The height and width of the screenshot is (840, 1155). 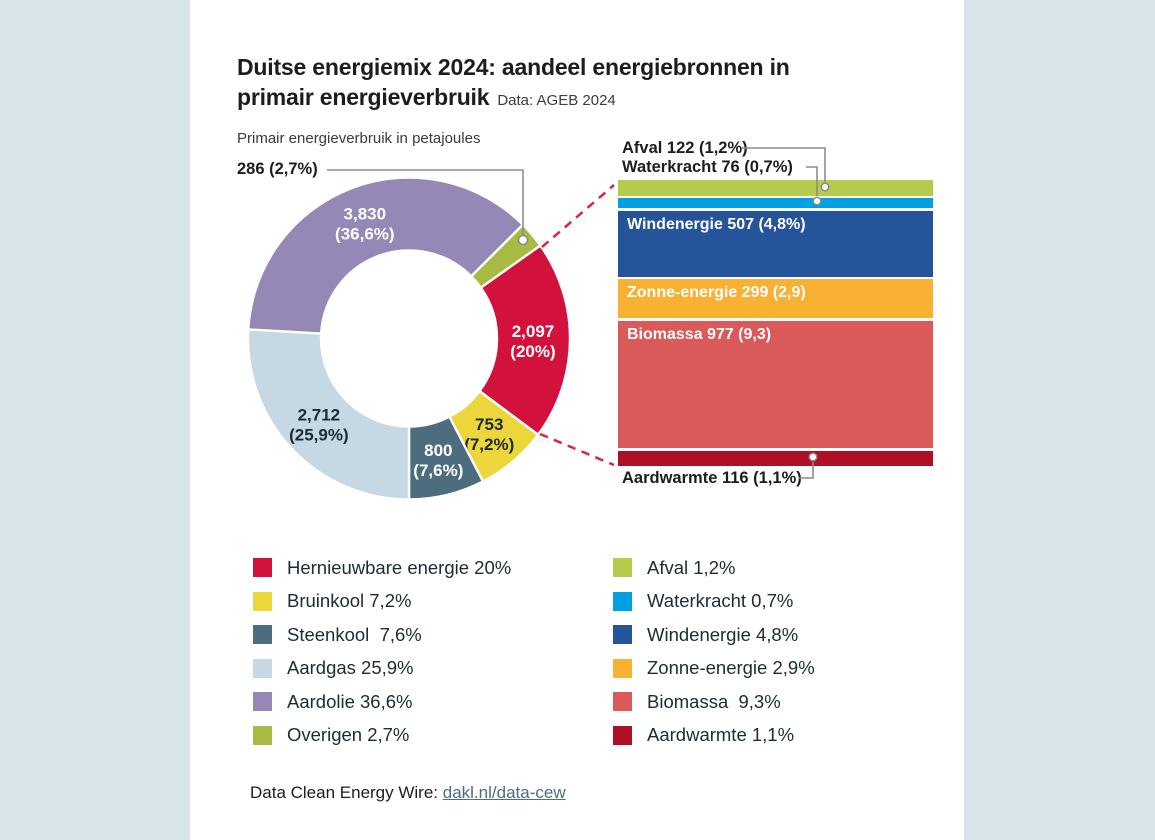 I want to click on bar-segment-zonne: Zonne-energie 299 (2,9), so click(x=775, y=299).